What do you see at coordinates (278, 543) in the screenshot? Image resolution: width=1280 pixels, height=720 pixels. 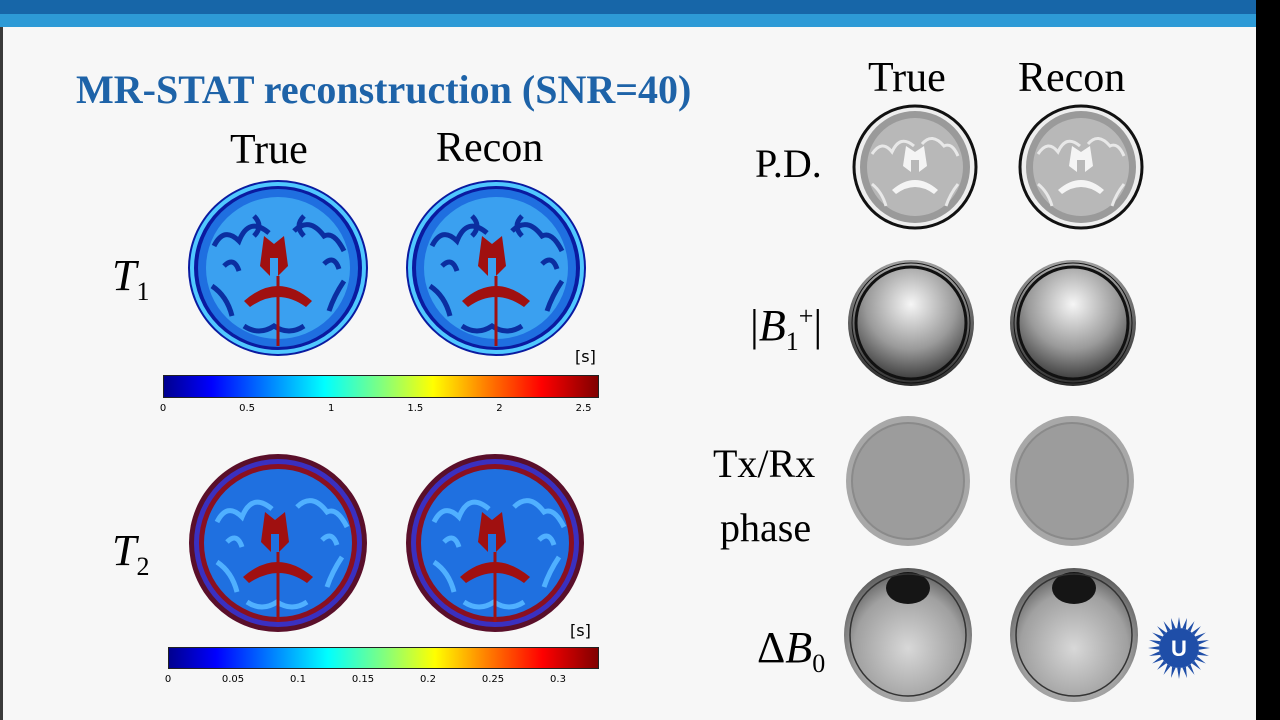 I see `t2-true-map` at bounding box center [278, 543].